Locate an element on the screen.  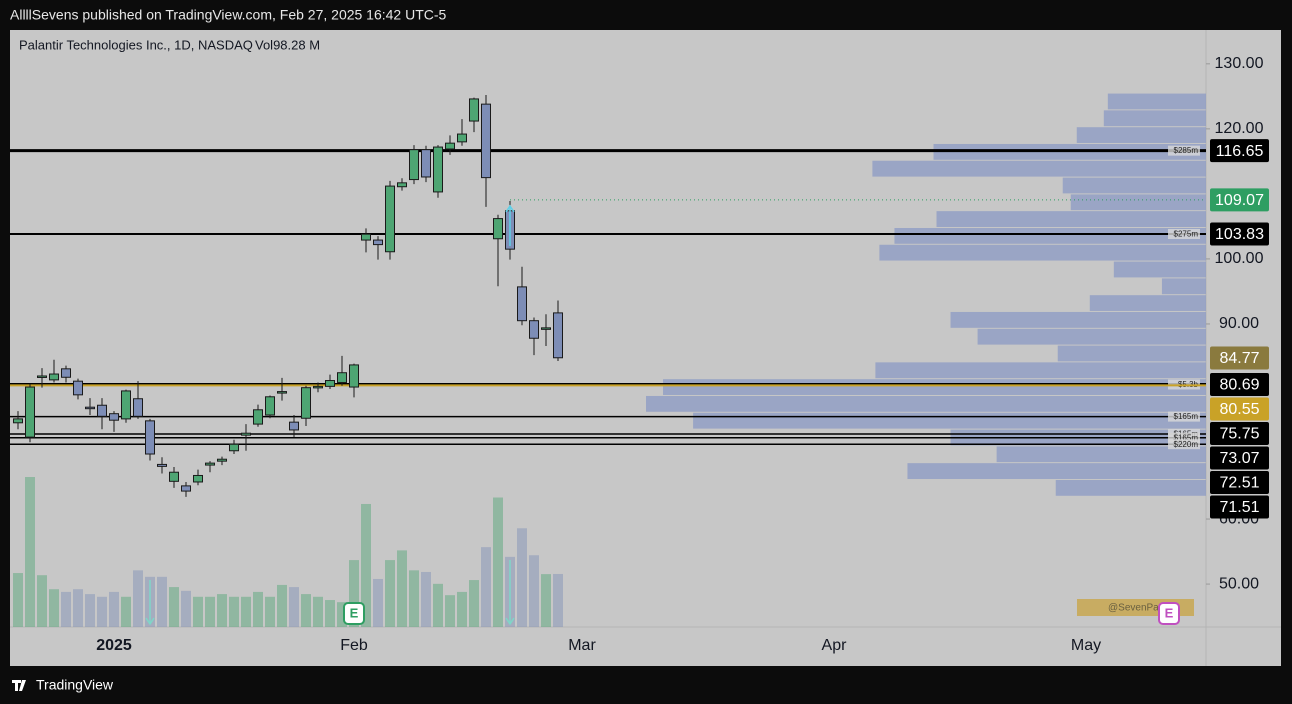
price-label: 84.77 is located at coordinates (1239, 358).